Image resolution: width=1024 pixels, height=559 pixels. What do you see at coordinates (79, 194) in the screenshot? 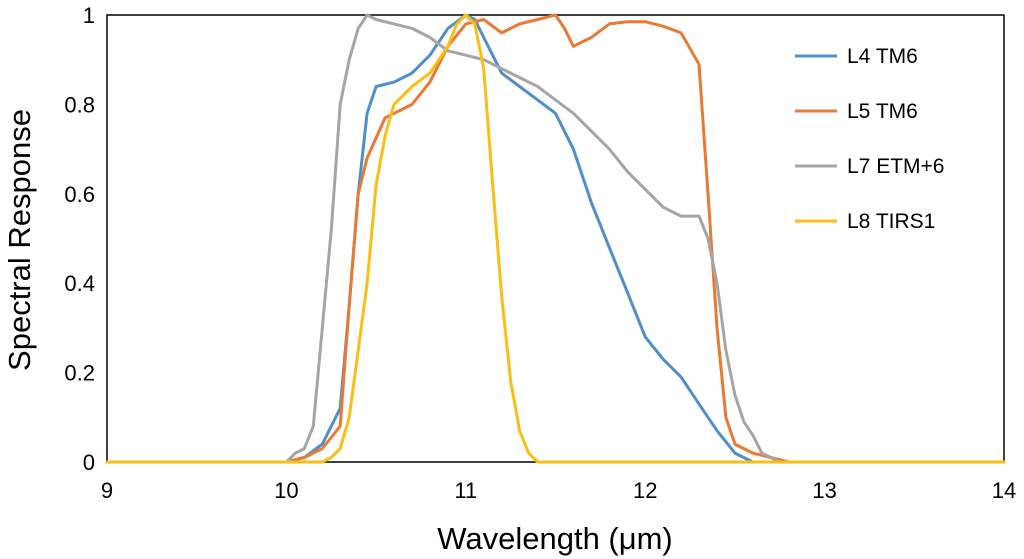
I see `y-tick-label: 0.6` at bounding box center [79, 194].